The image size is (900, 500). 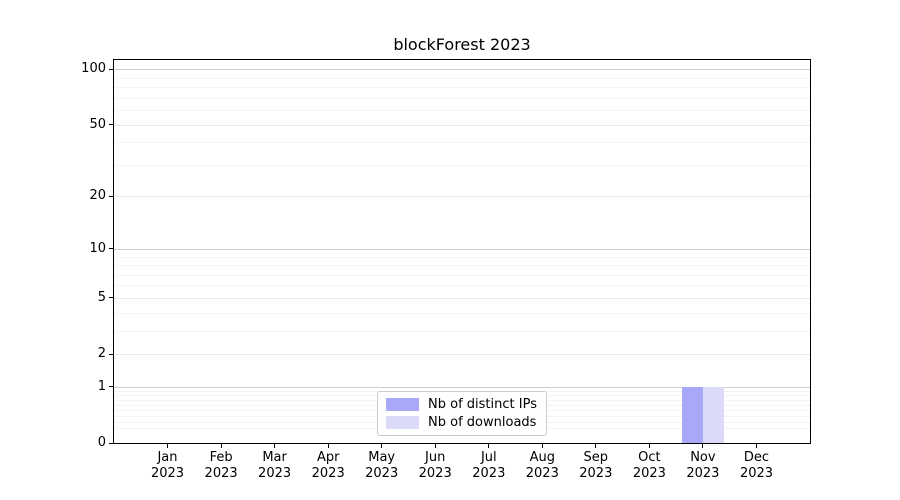 What do you see at coordinates (482, 404) in the screenshot?
I see `legend-label-distinct-ips: Nb of distinct IPs` at bounding box center [482, 404].